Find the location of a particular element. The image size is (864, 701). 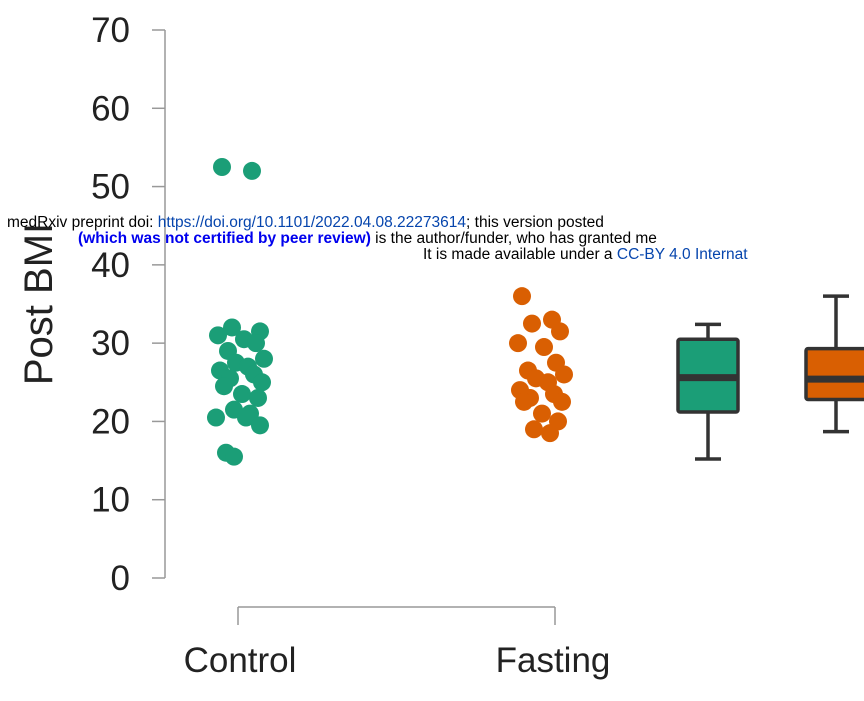

y-tick-label: 50 is located at coordinates (110, 187).